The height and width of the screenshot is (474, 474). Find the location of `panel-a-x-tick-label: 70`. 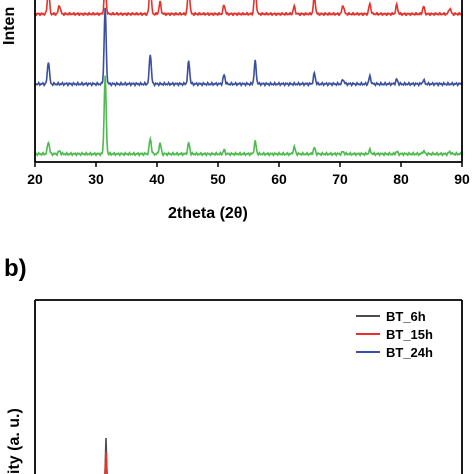

panel-a-x-tick-label: 70 is located at coordinates (340, 179).